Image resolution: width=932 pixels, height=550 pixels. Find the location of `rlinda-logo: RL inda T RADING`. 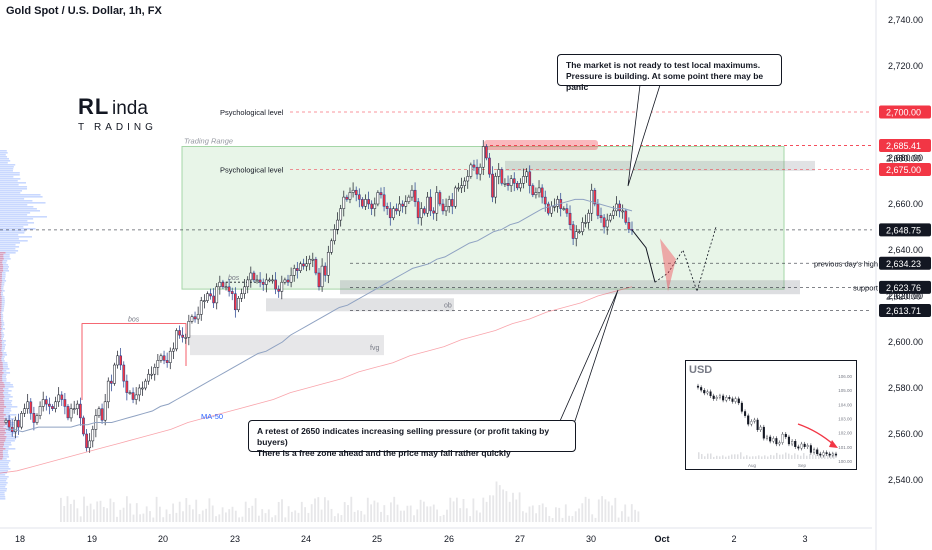

rlinda-logo: RL inda T RADING is located at coordinates (117, 113).